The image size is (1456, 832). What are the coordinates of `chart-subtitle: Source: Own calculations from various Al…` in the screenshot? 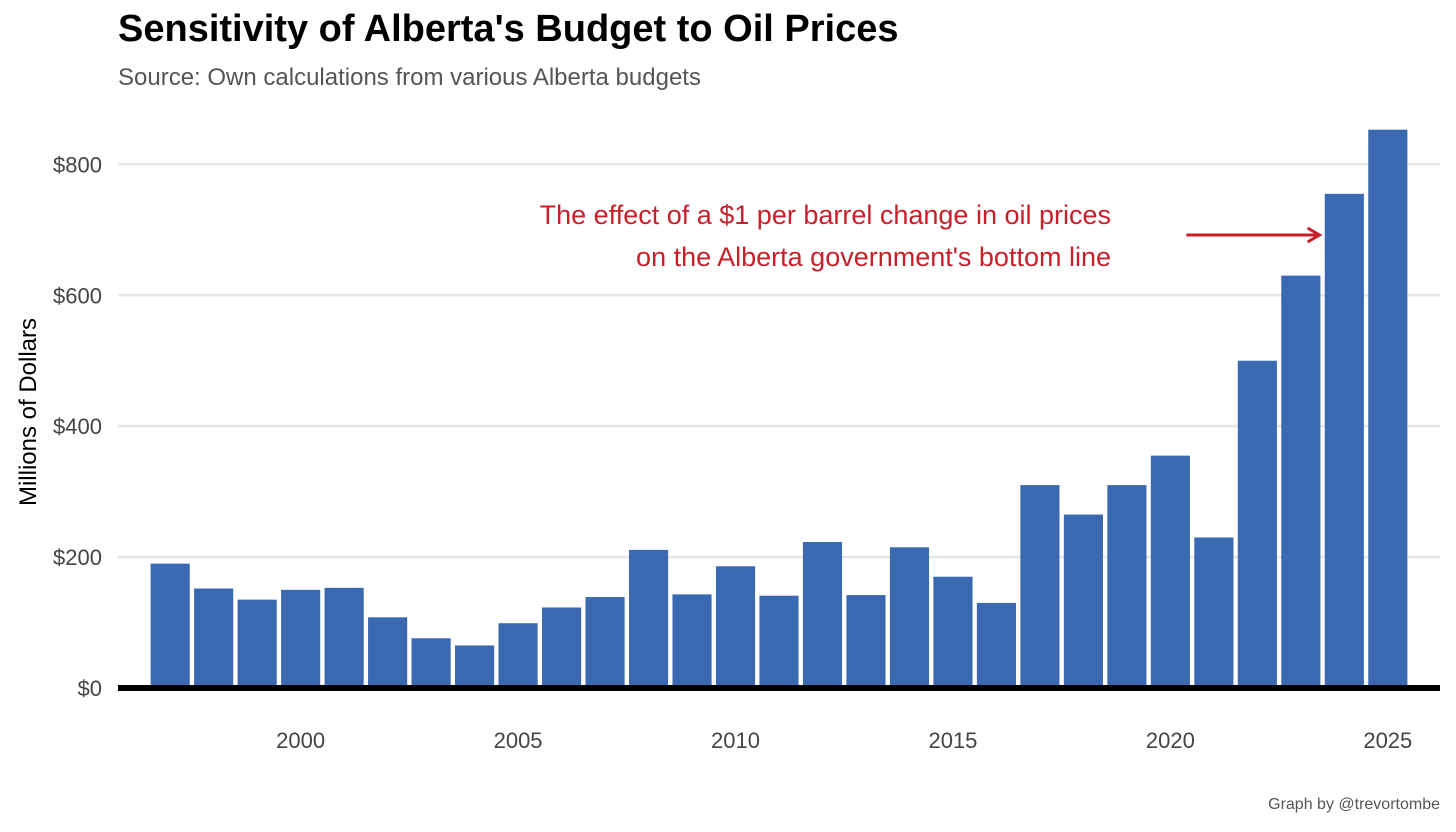 It's located at (409, 77).